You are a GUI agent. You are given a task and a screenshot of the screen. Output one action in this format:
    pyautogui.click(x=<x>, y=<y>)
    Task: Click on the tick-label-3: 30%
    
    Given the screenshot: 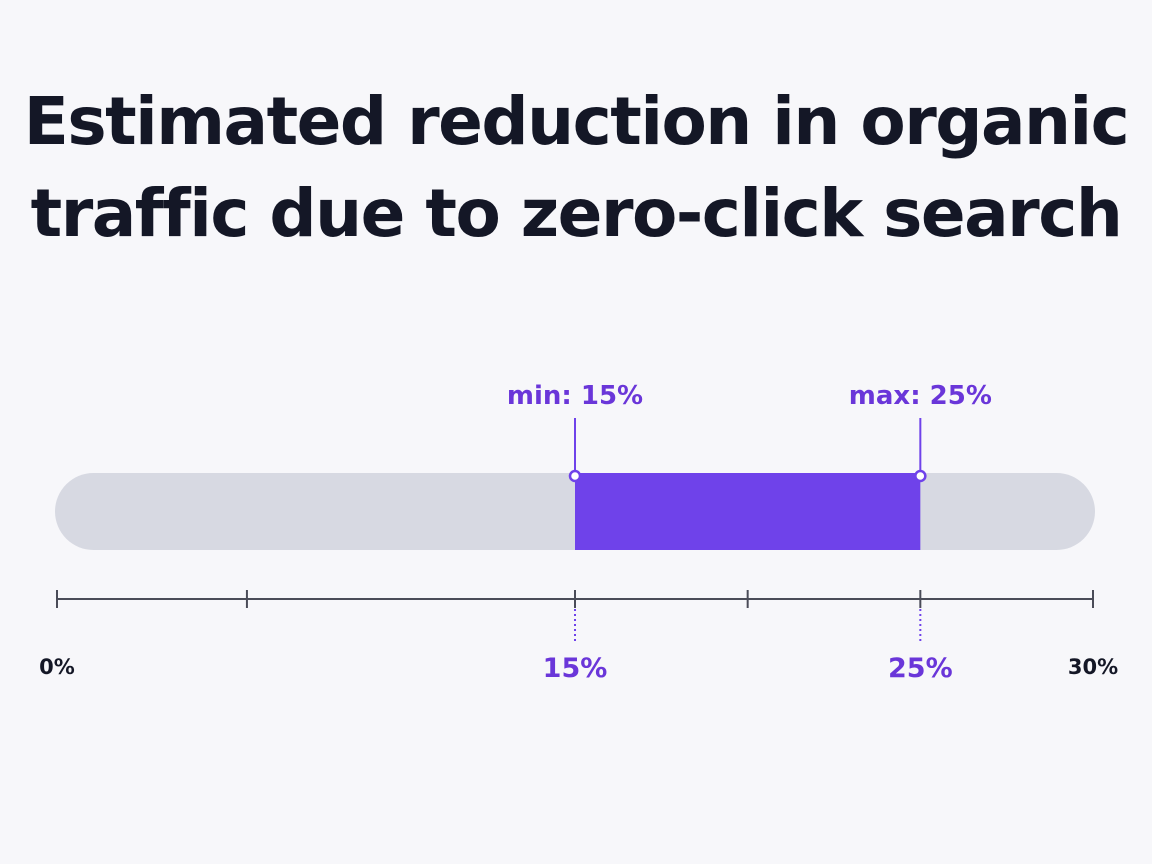 What is the action you would take?
    pyautogui.click(x=1093, y=667)
    